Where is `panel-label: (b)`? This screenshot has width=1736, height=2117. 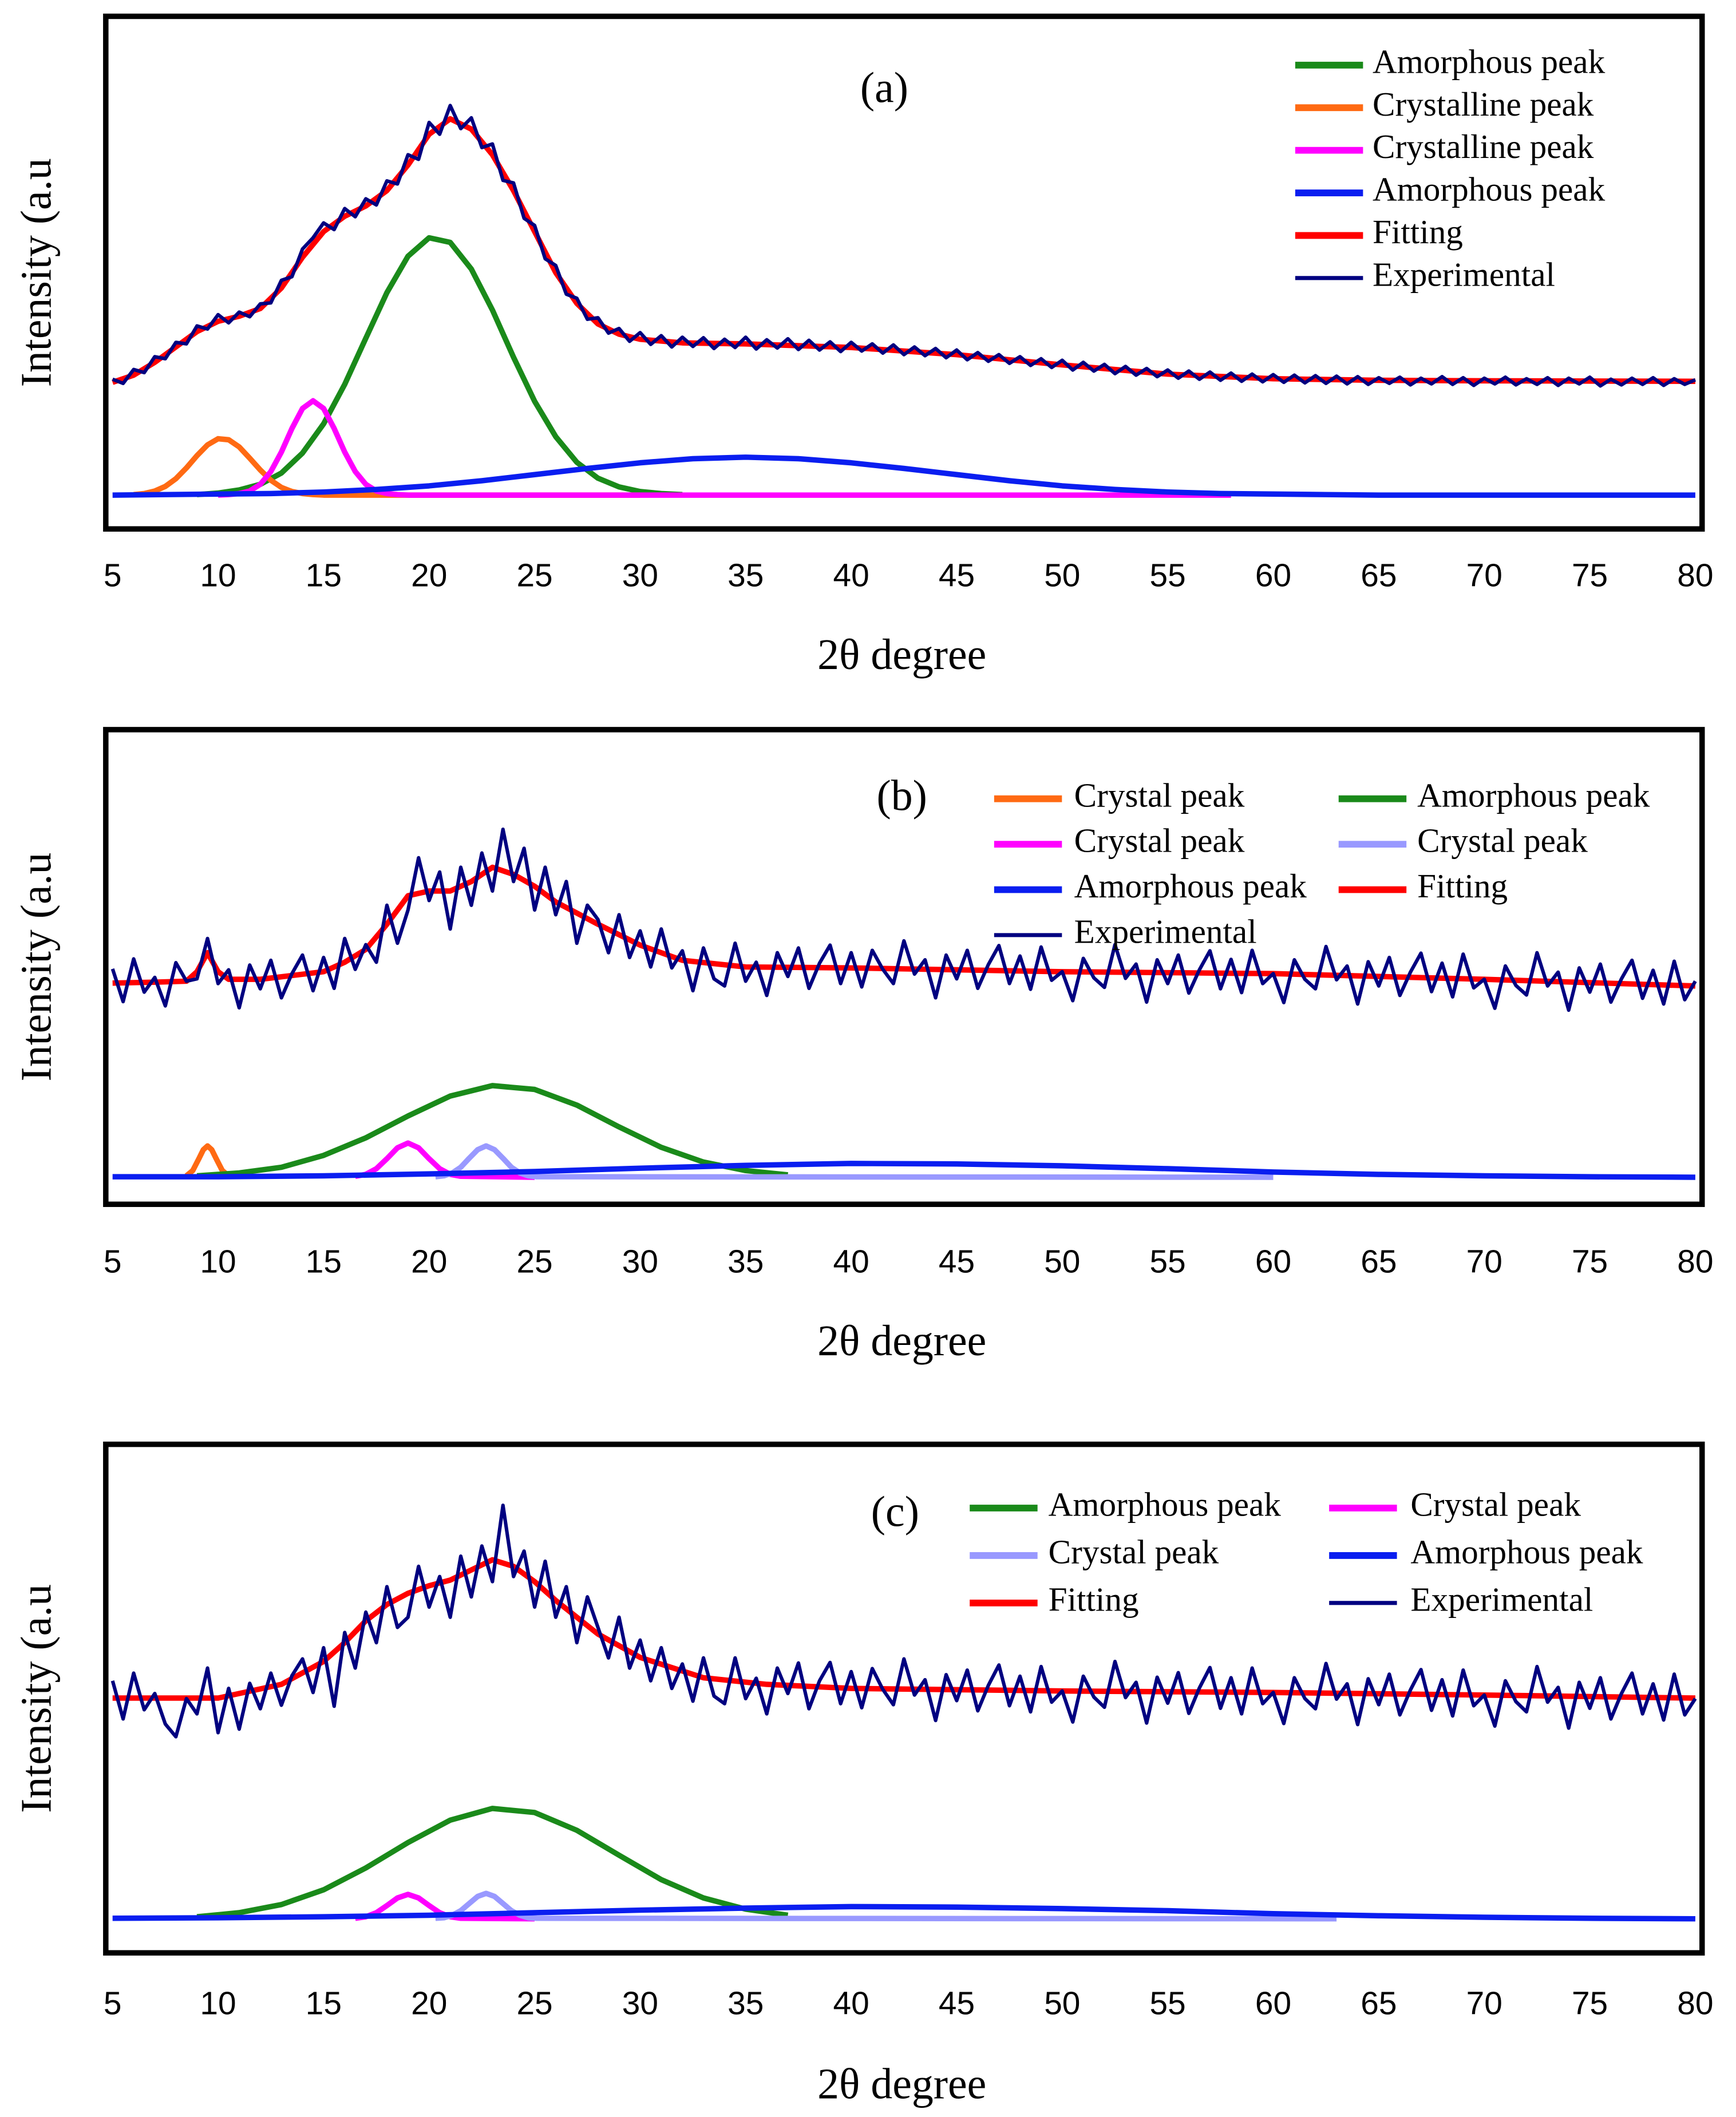 panel-label: (b) is located at coordinates (902, 796).